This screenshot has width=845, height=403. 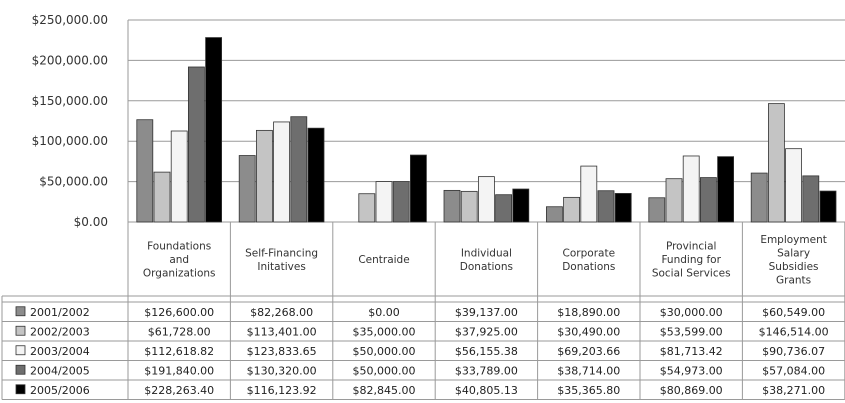 I want to click on data-label: $35,365.80, so click(x=588, y=390).